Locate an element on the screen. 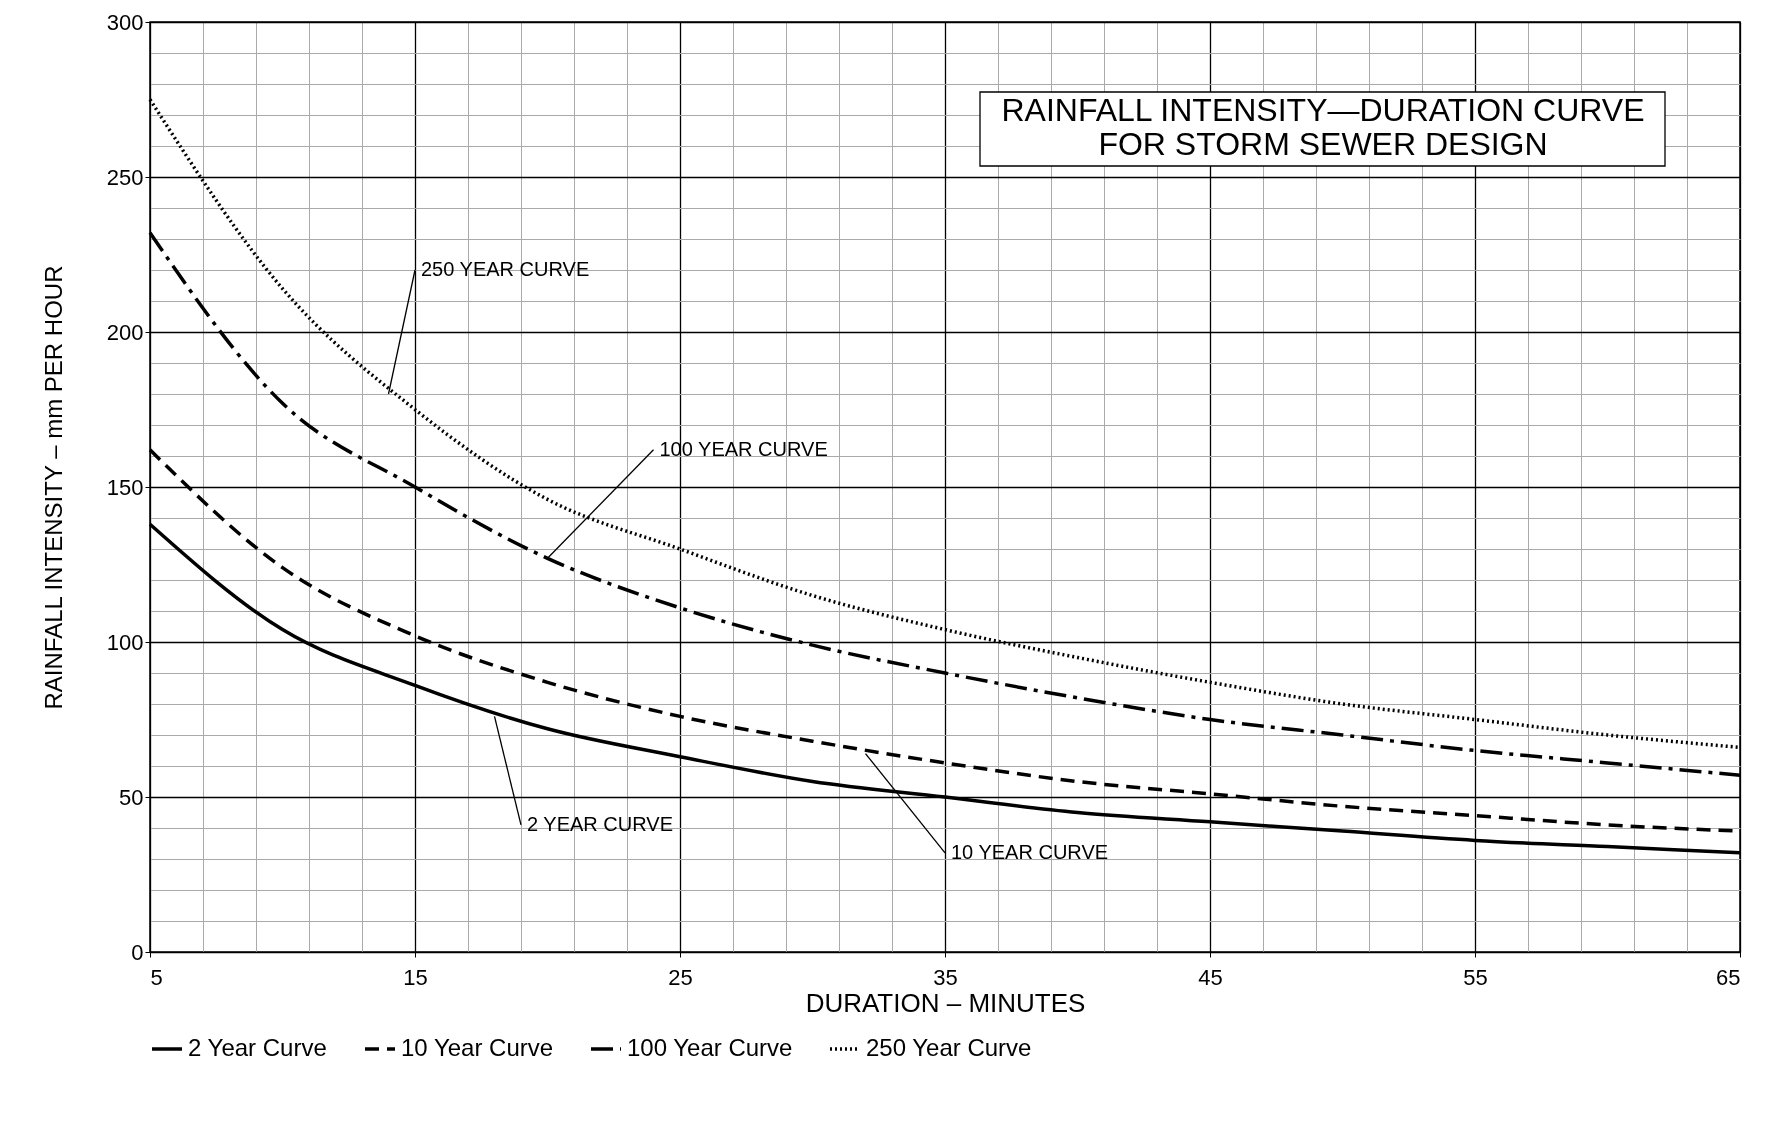  x-tick-label: 55 is located at coordinates (1475, 977).